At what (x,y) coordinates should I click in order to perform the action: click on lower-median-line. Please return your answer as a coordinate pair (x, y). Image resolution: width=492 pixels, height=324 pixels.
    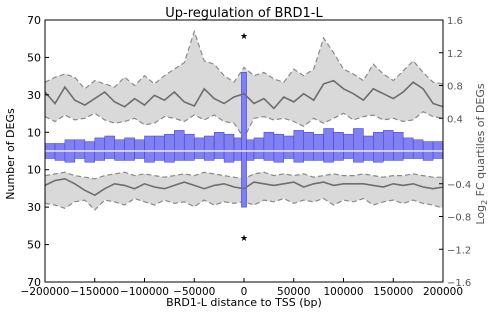
    Looking at the image, I should click on (244, 187).